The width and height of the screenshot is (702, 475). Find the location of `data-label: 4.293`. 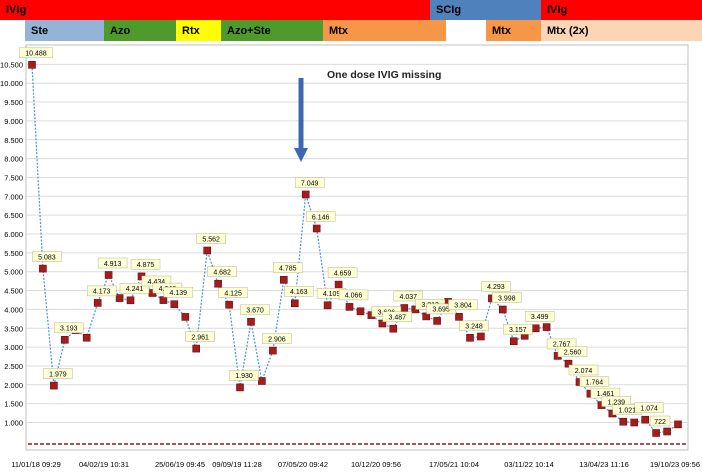

data-label: 4.293 is located at coordinates (496, 286).